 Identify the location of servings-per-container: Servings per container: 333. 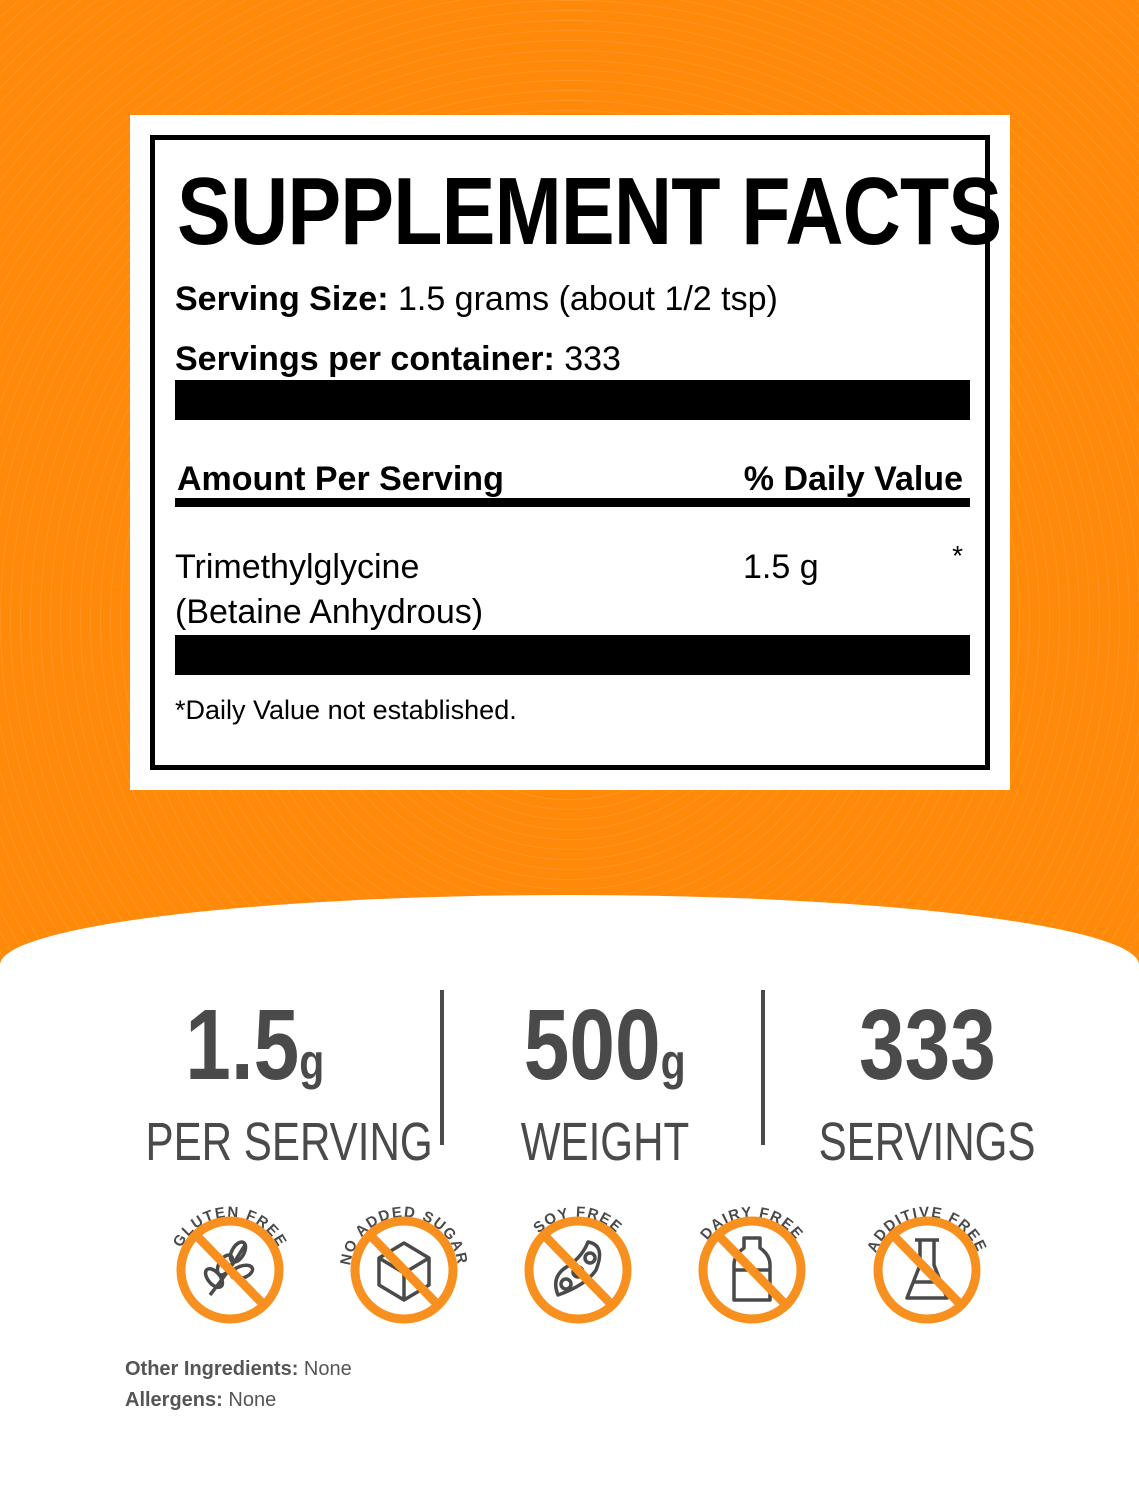
(398, 359).